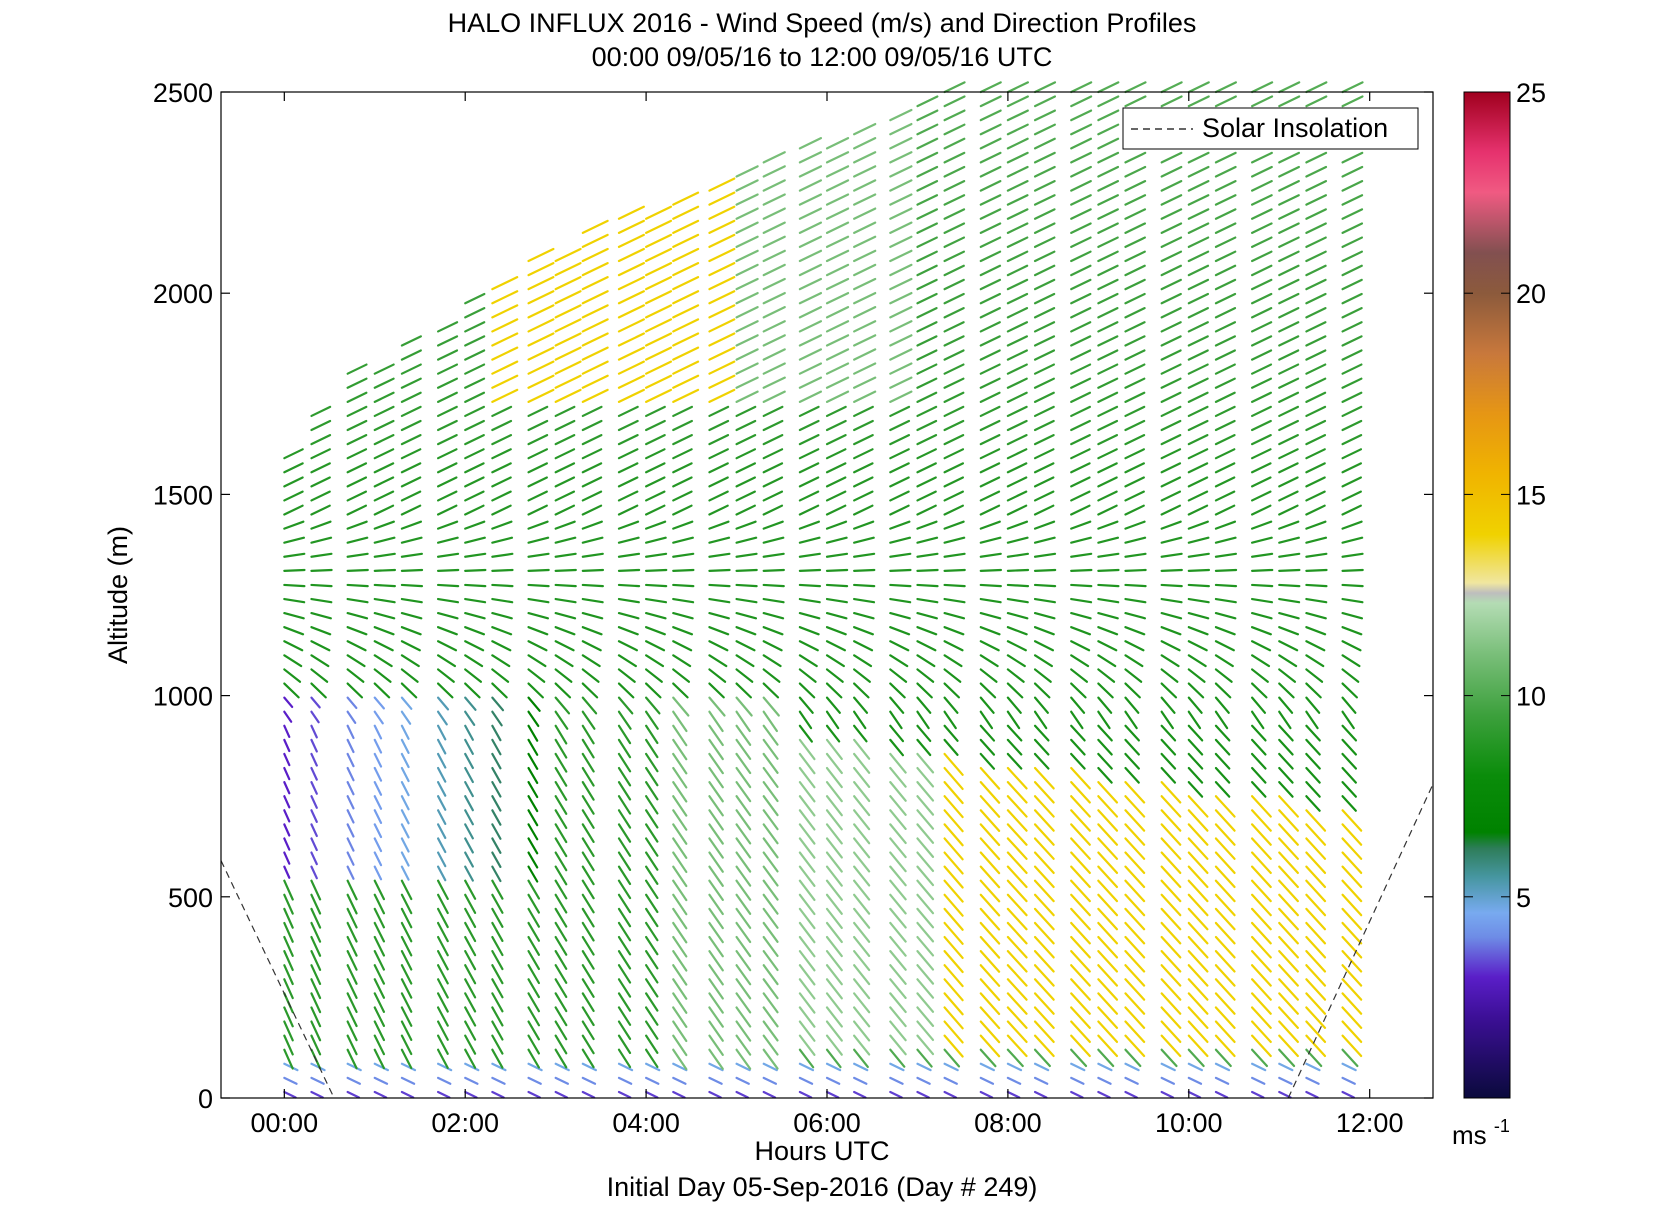  What do you see at coordinates (1370, 1123) in the screenshot?
I see `x-tick-label: 12:00` at bounding box center [1370, 1123].